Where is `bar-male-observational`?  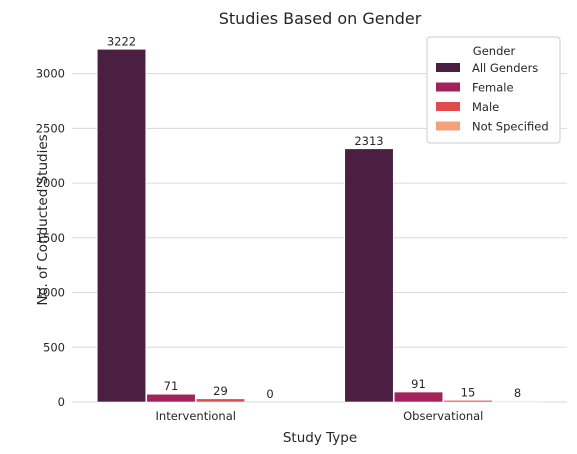 bar-male-observational is located at coordinates (468, 401).